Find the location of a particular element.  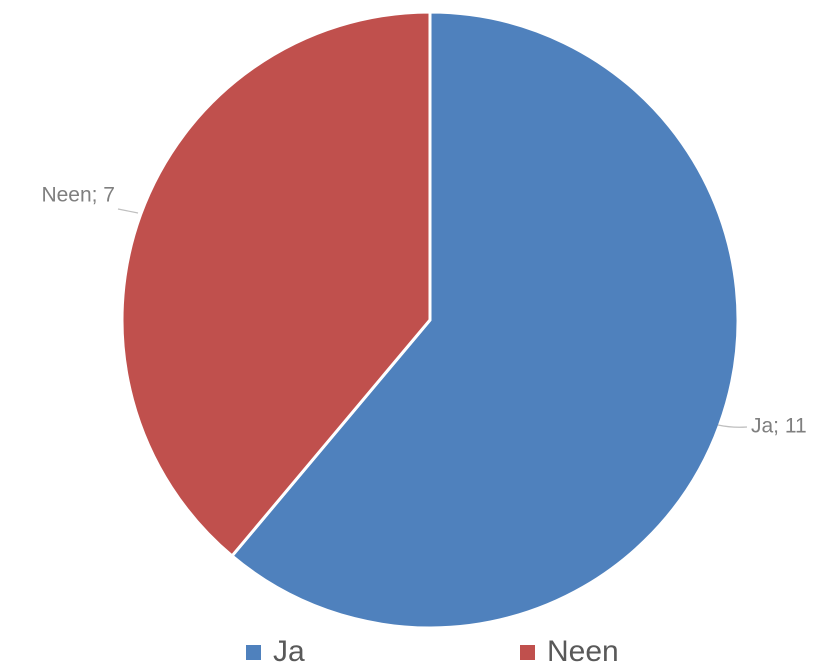

legend-label-neen: Neen is located at coordinates (583, 651).